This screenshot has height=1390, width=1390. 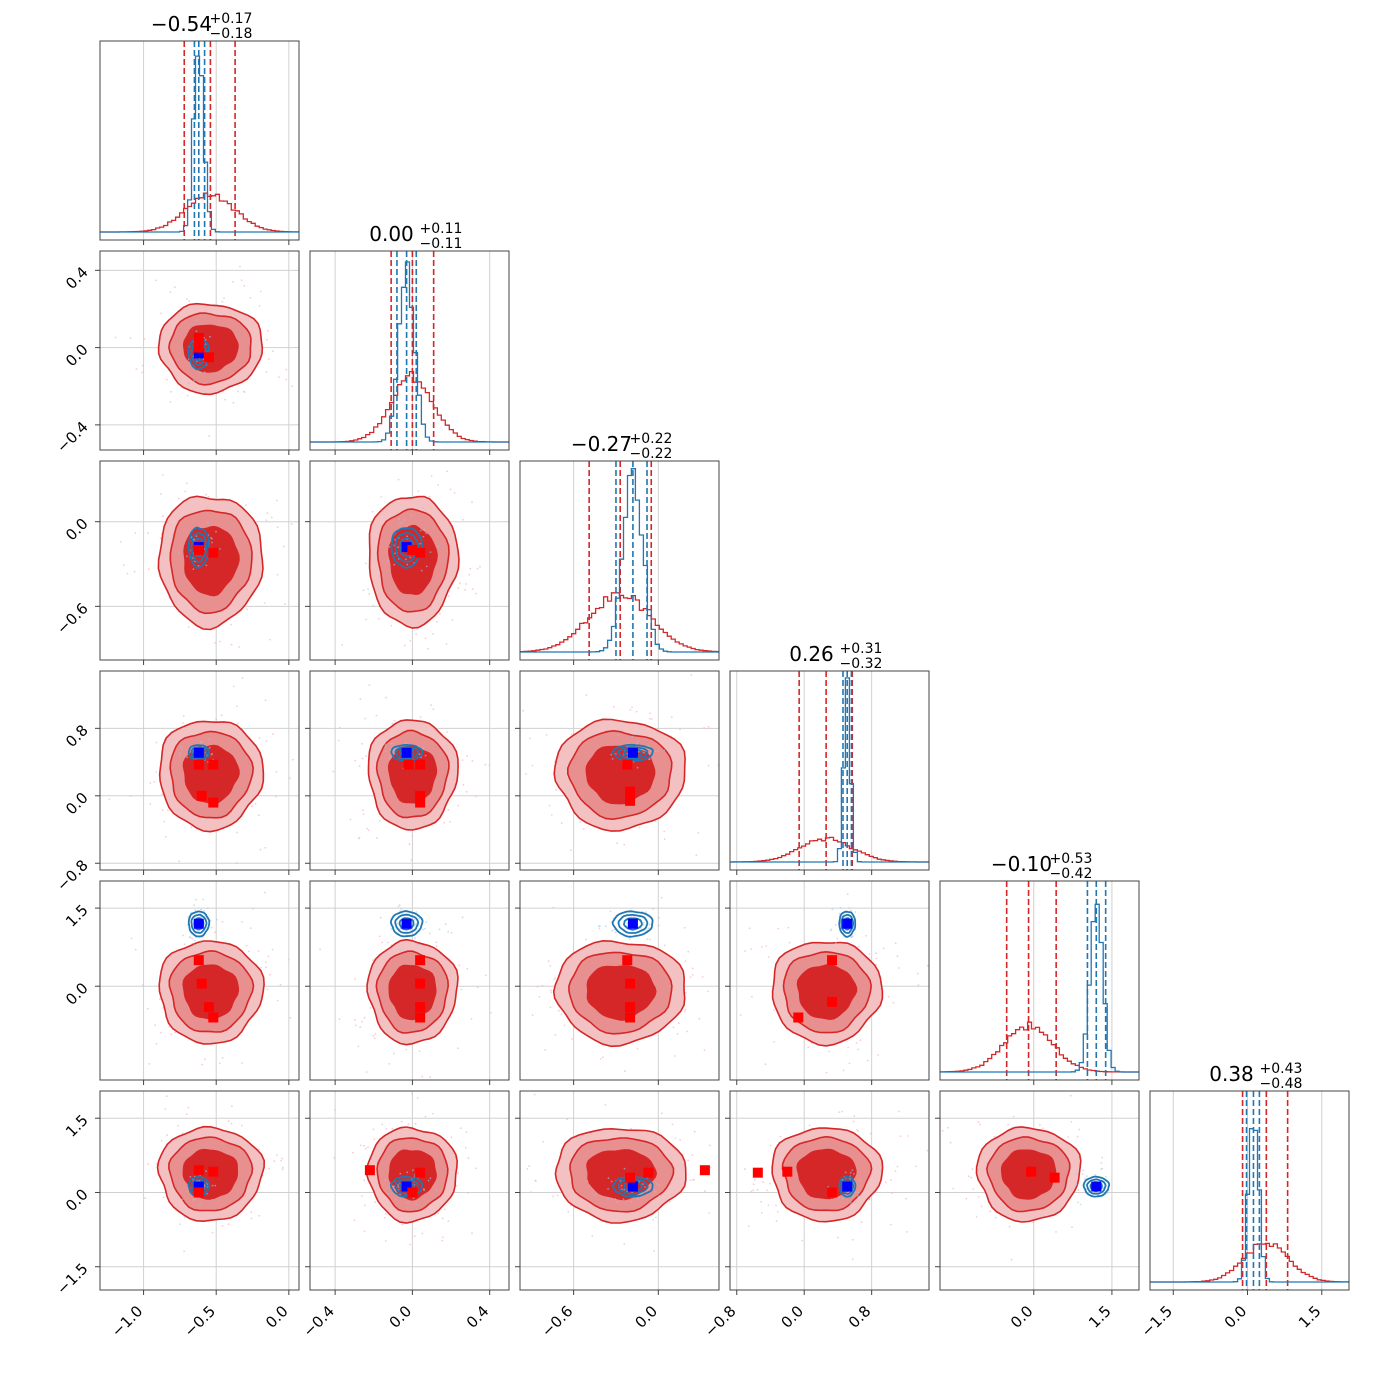 What do you see at coordinates (1310, 1317) in the screenshot?
I see `x-tick-label: 1.5` at bounding box center [1310, 1317].